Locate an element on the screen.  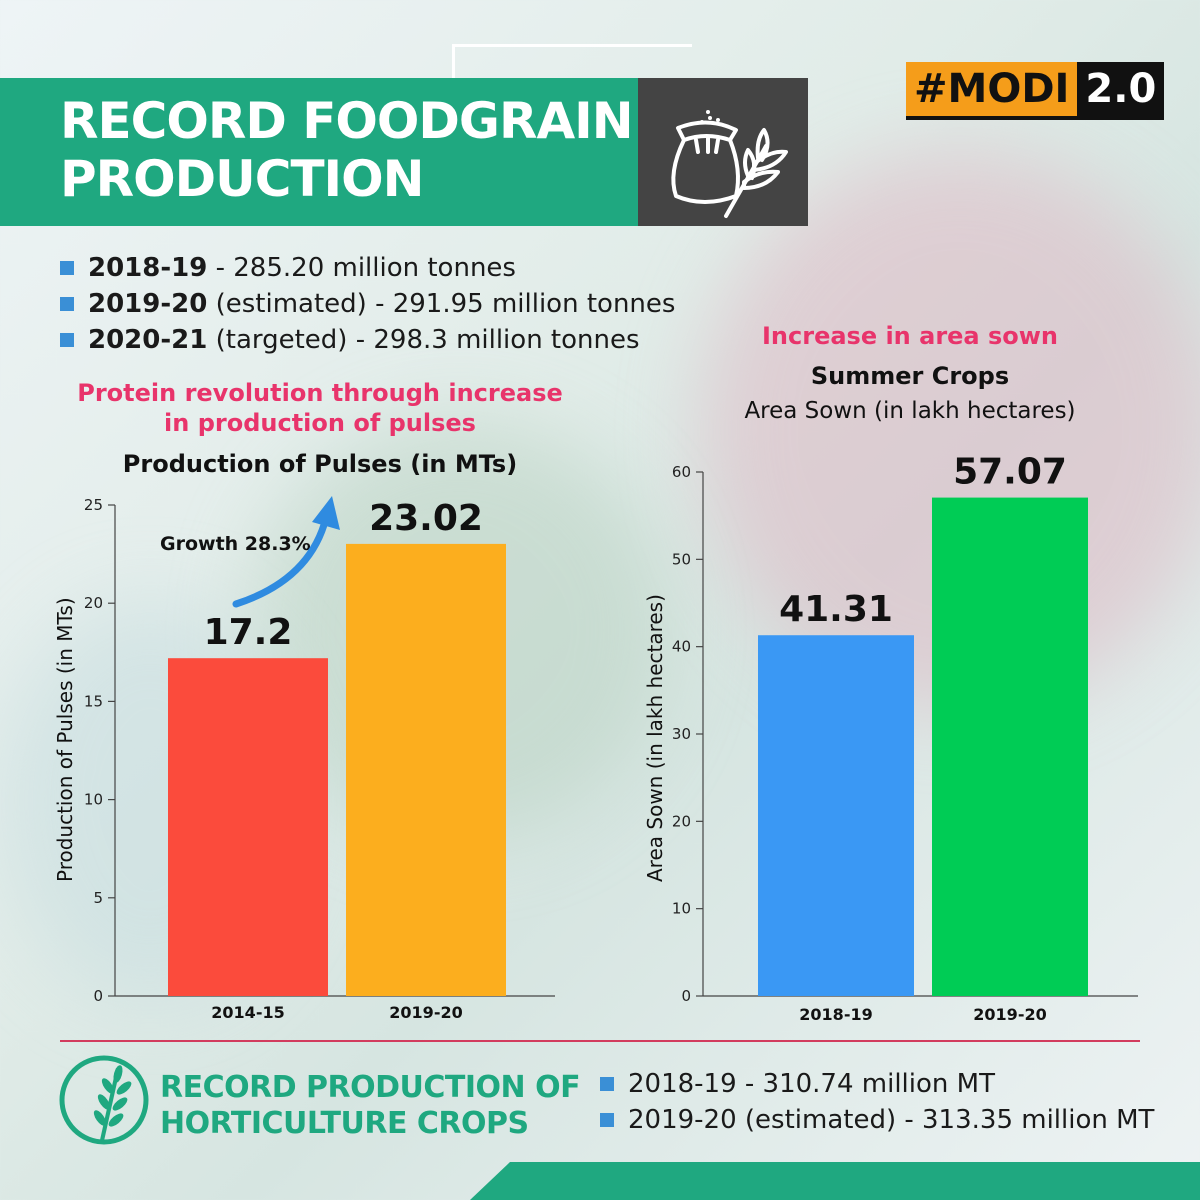
list-item: 2019-20 (estimated) - 313.35 million MT is located at coordinates (877, 1120).